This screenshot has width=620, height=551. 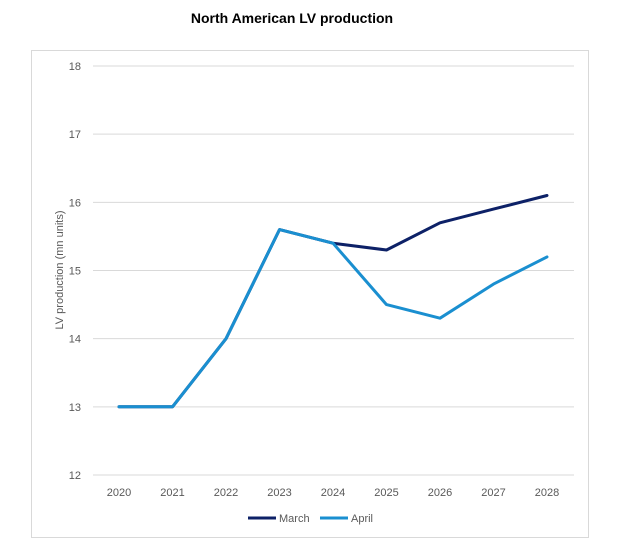 I want to click on x-tick-label: 2025, so click(x=386, y=493).